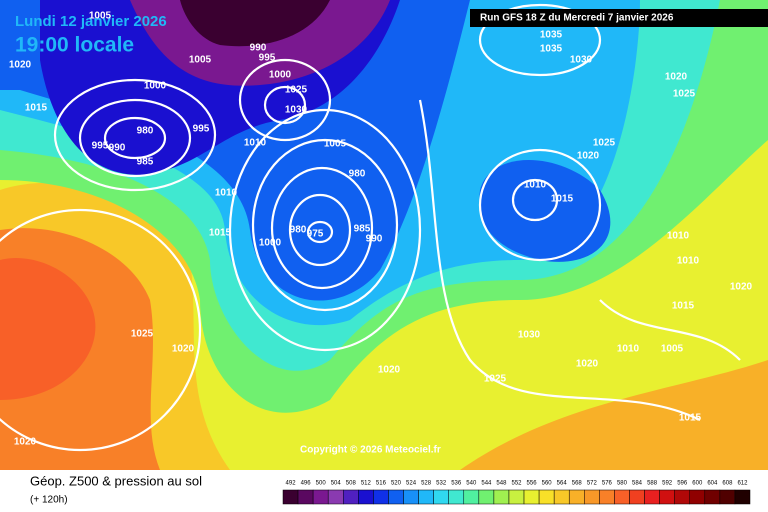  I want to click on scale-value: 536, so click(456, 484).